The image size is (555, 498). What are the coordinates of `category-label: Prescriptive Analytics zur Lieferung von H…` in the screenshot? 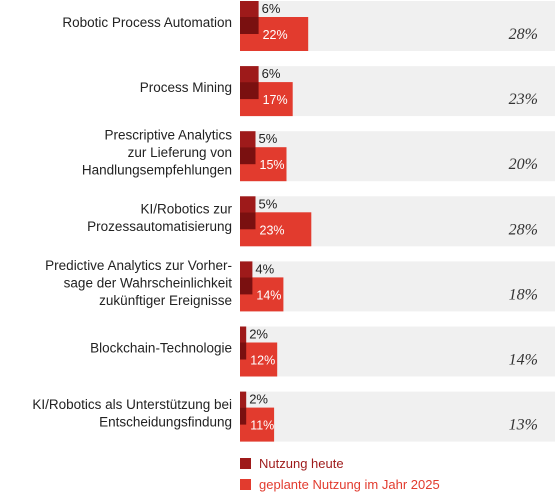 It's located at (157, 153).